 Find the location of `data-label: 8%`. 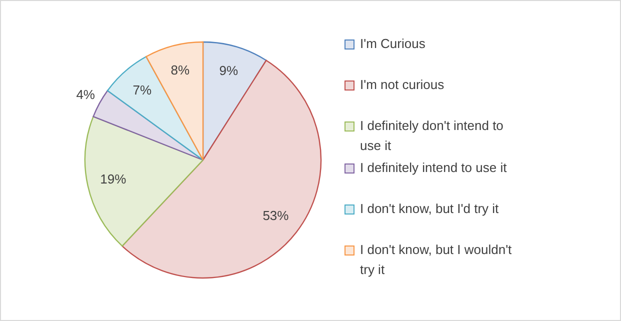

data-label: 8% is located at coordinates (180, 70).